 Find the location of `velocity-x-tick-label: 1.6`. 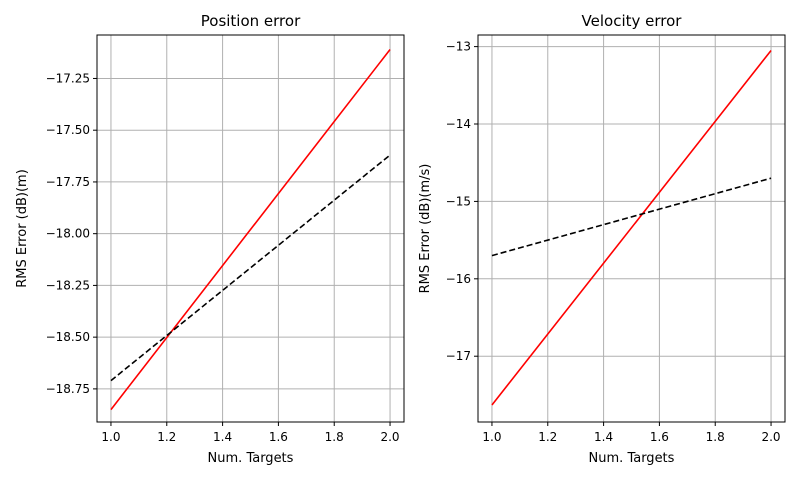

velocity-x-tick-label: 1.6 is located at coordinates (659, 437).